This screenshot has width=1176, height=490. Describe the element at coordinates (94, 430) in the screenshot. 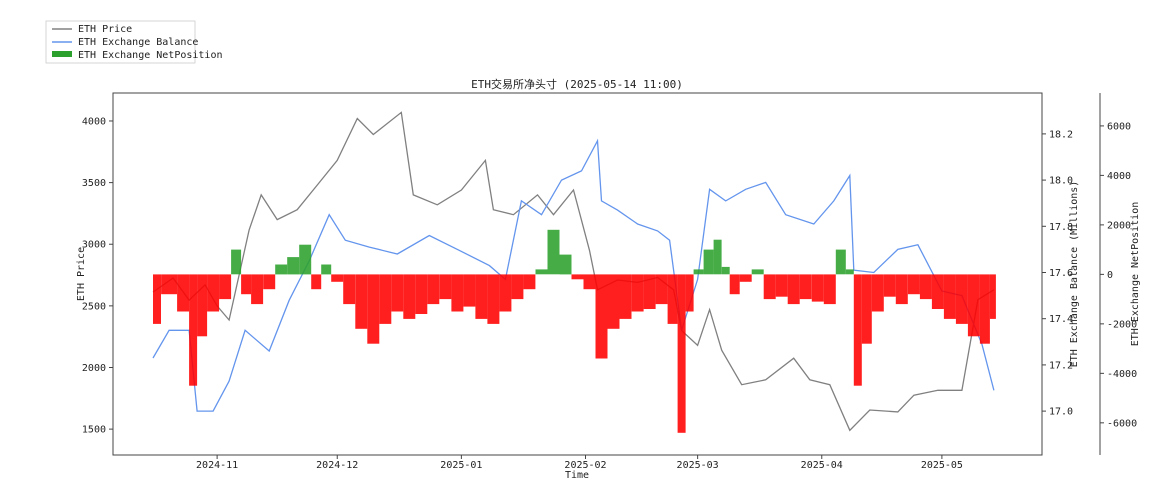

I see `y-left-tick-label: 1500` at that location.